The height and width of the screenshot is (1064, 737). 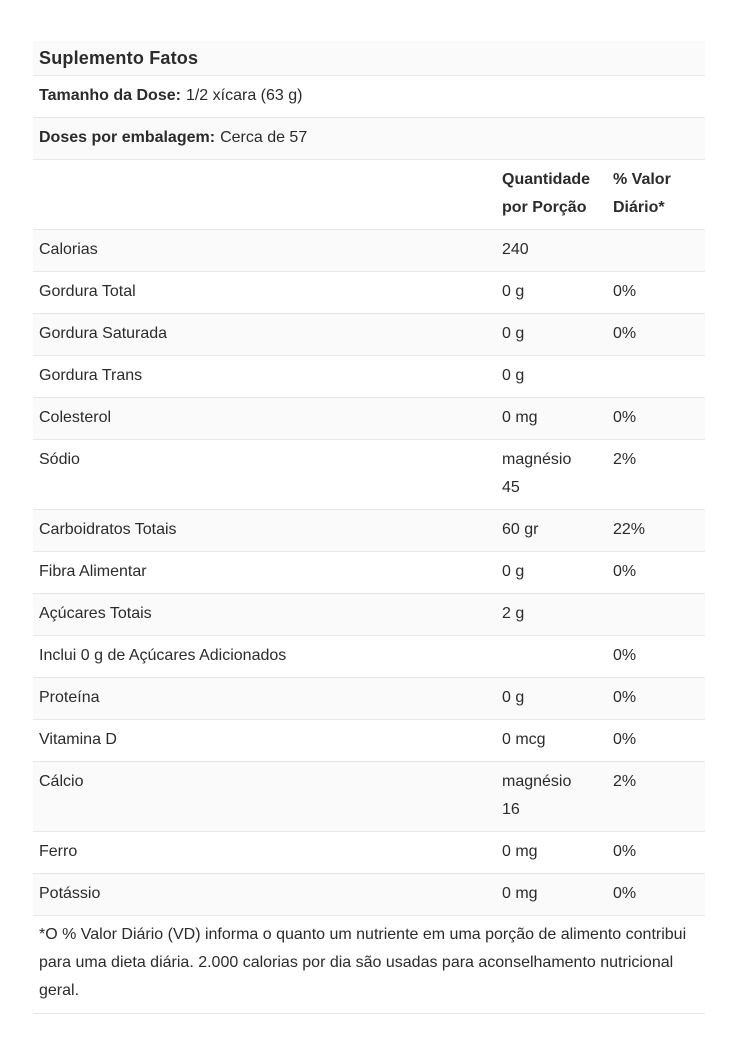 I want to click on nutrient-label: Cálcio, so click(x=61, y=781).